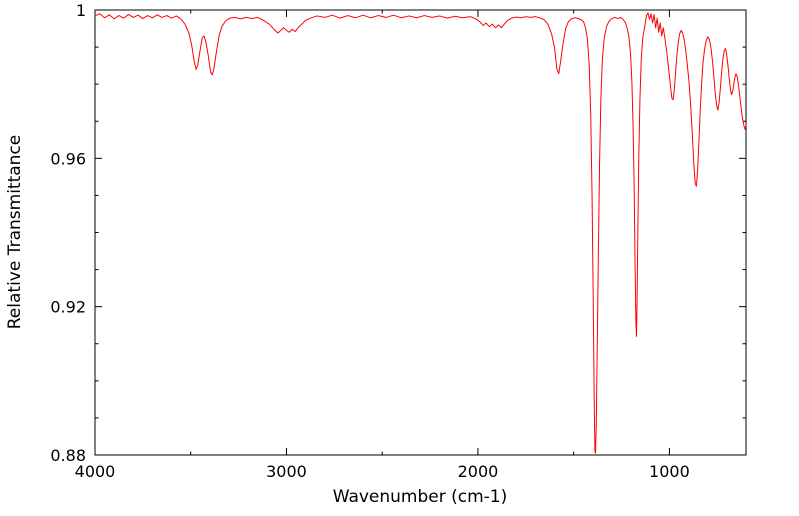 The width and height of the screenshot is (799, 516). Describe the element at coordinates (68, 158) in the screenshot. I see `y-tick-label: 0.96` at that location.